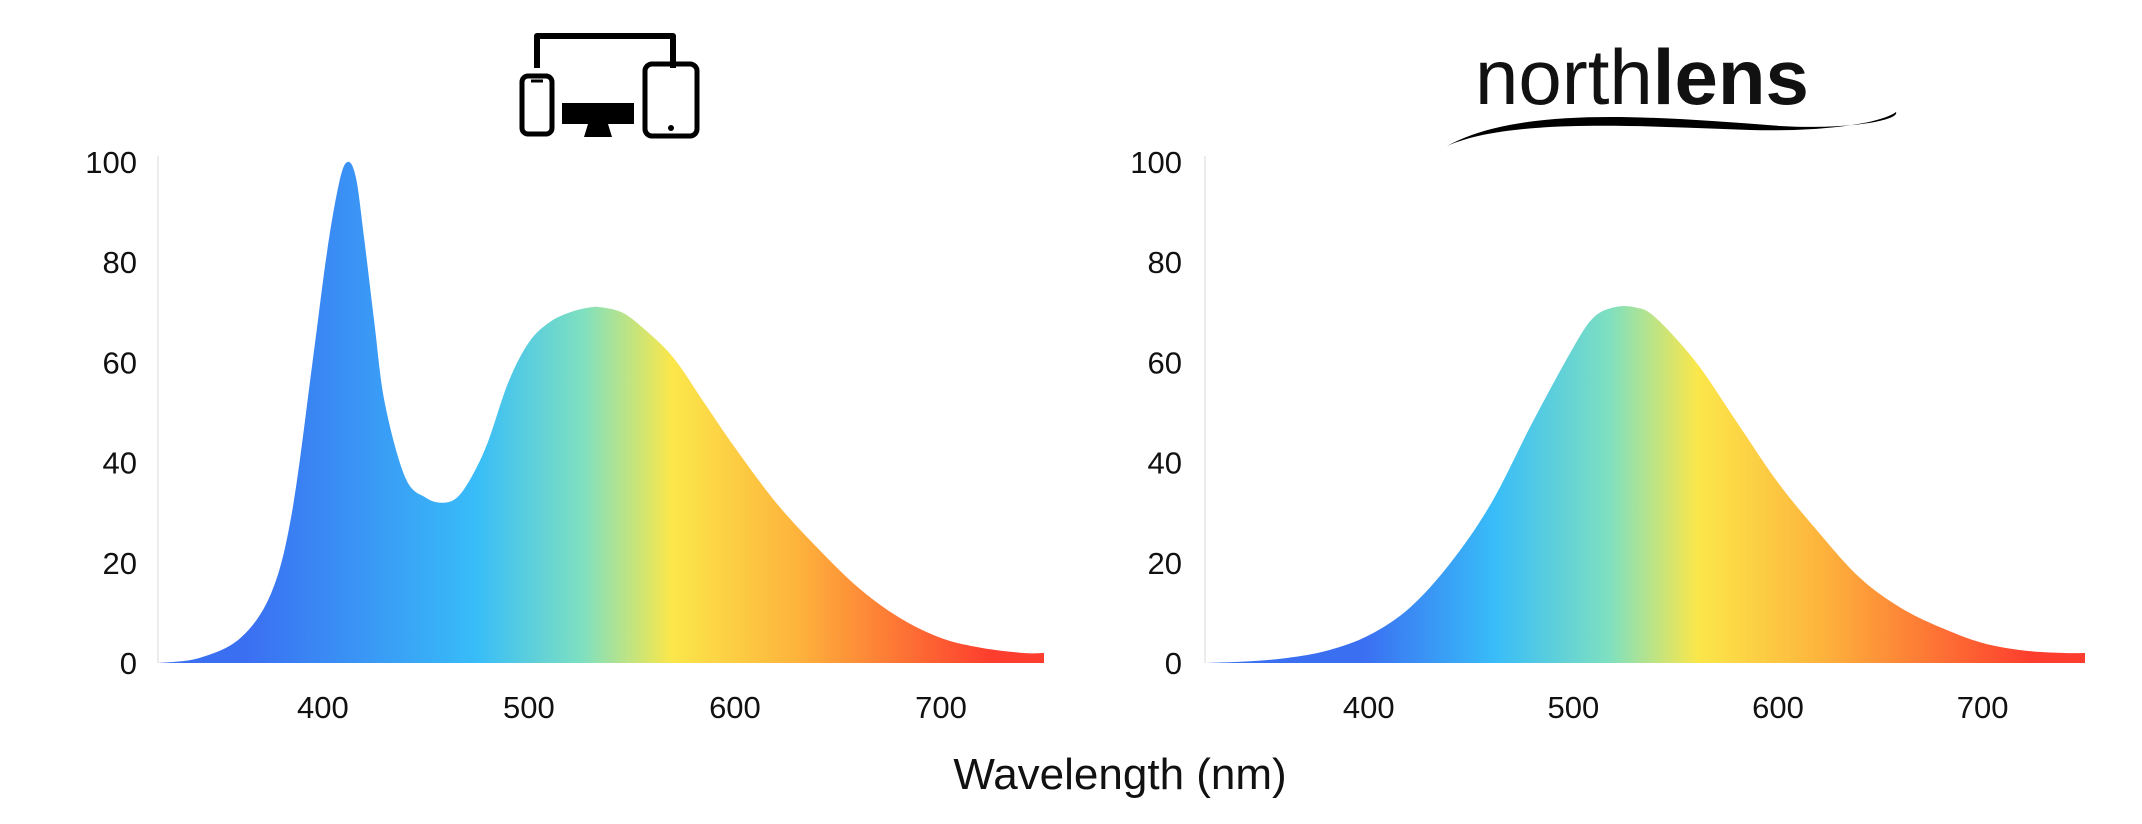 The image size is (2142, 824). I want to click on x-axis-title: Wavelength (nm), so click(1119, 774).